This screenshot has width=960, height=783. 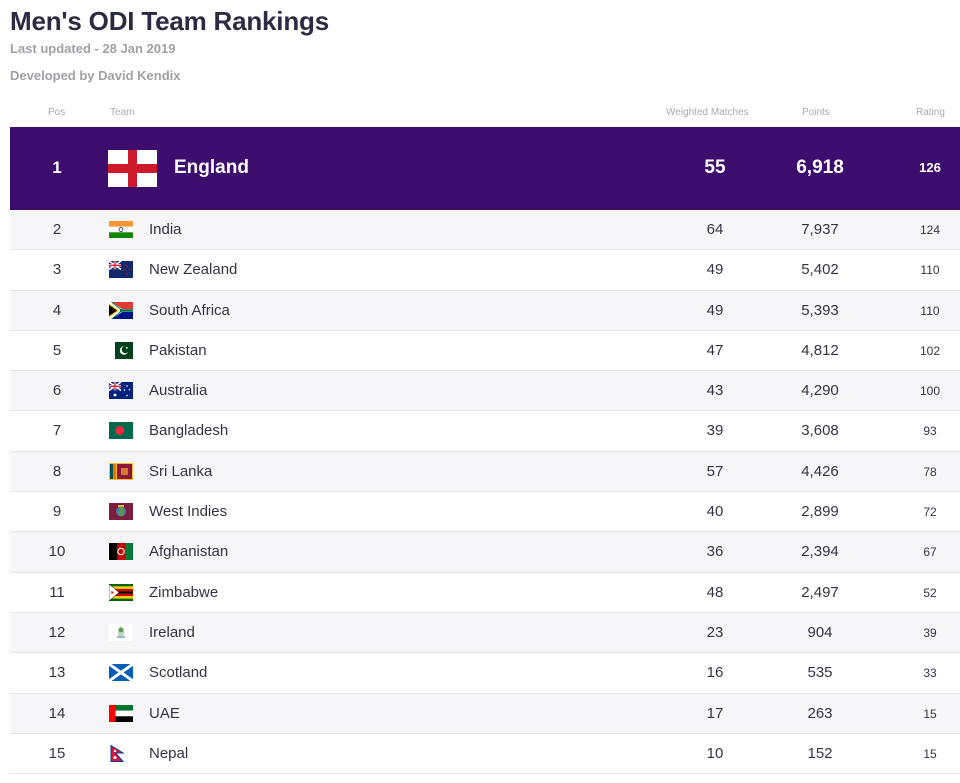 What do you see at coordinates (820, 753) in the screenshot?
I see `points-value: 152` at bounding box center [820, 753].